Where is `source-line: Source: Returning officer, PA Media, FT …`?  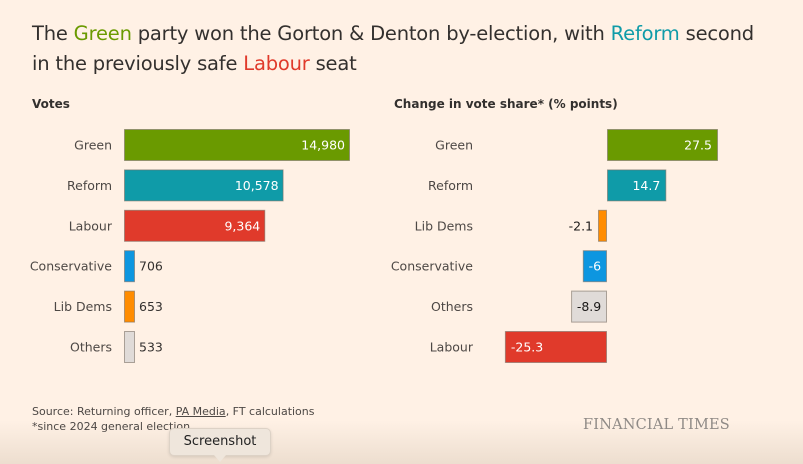
source-line: Source: Returning officer, PA Media, FT … is located at coordinates (173, 411).